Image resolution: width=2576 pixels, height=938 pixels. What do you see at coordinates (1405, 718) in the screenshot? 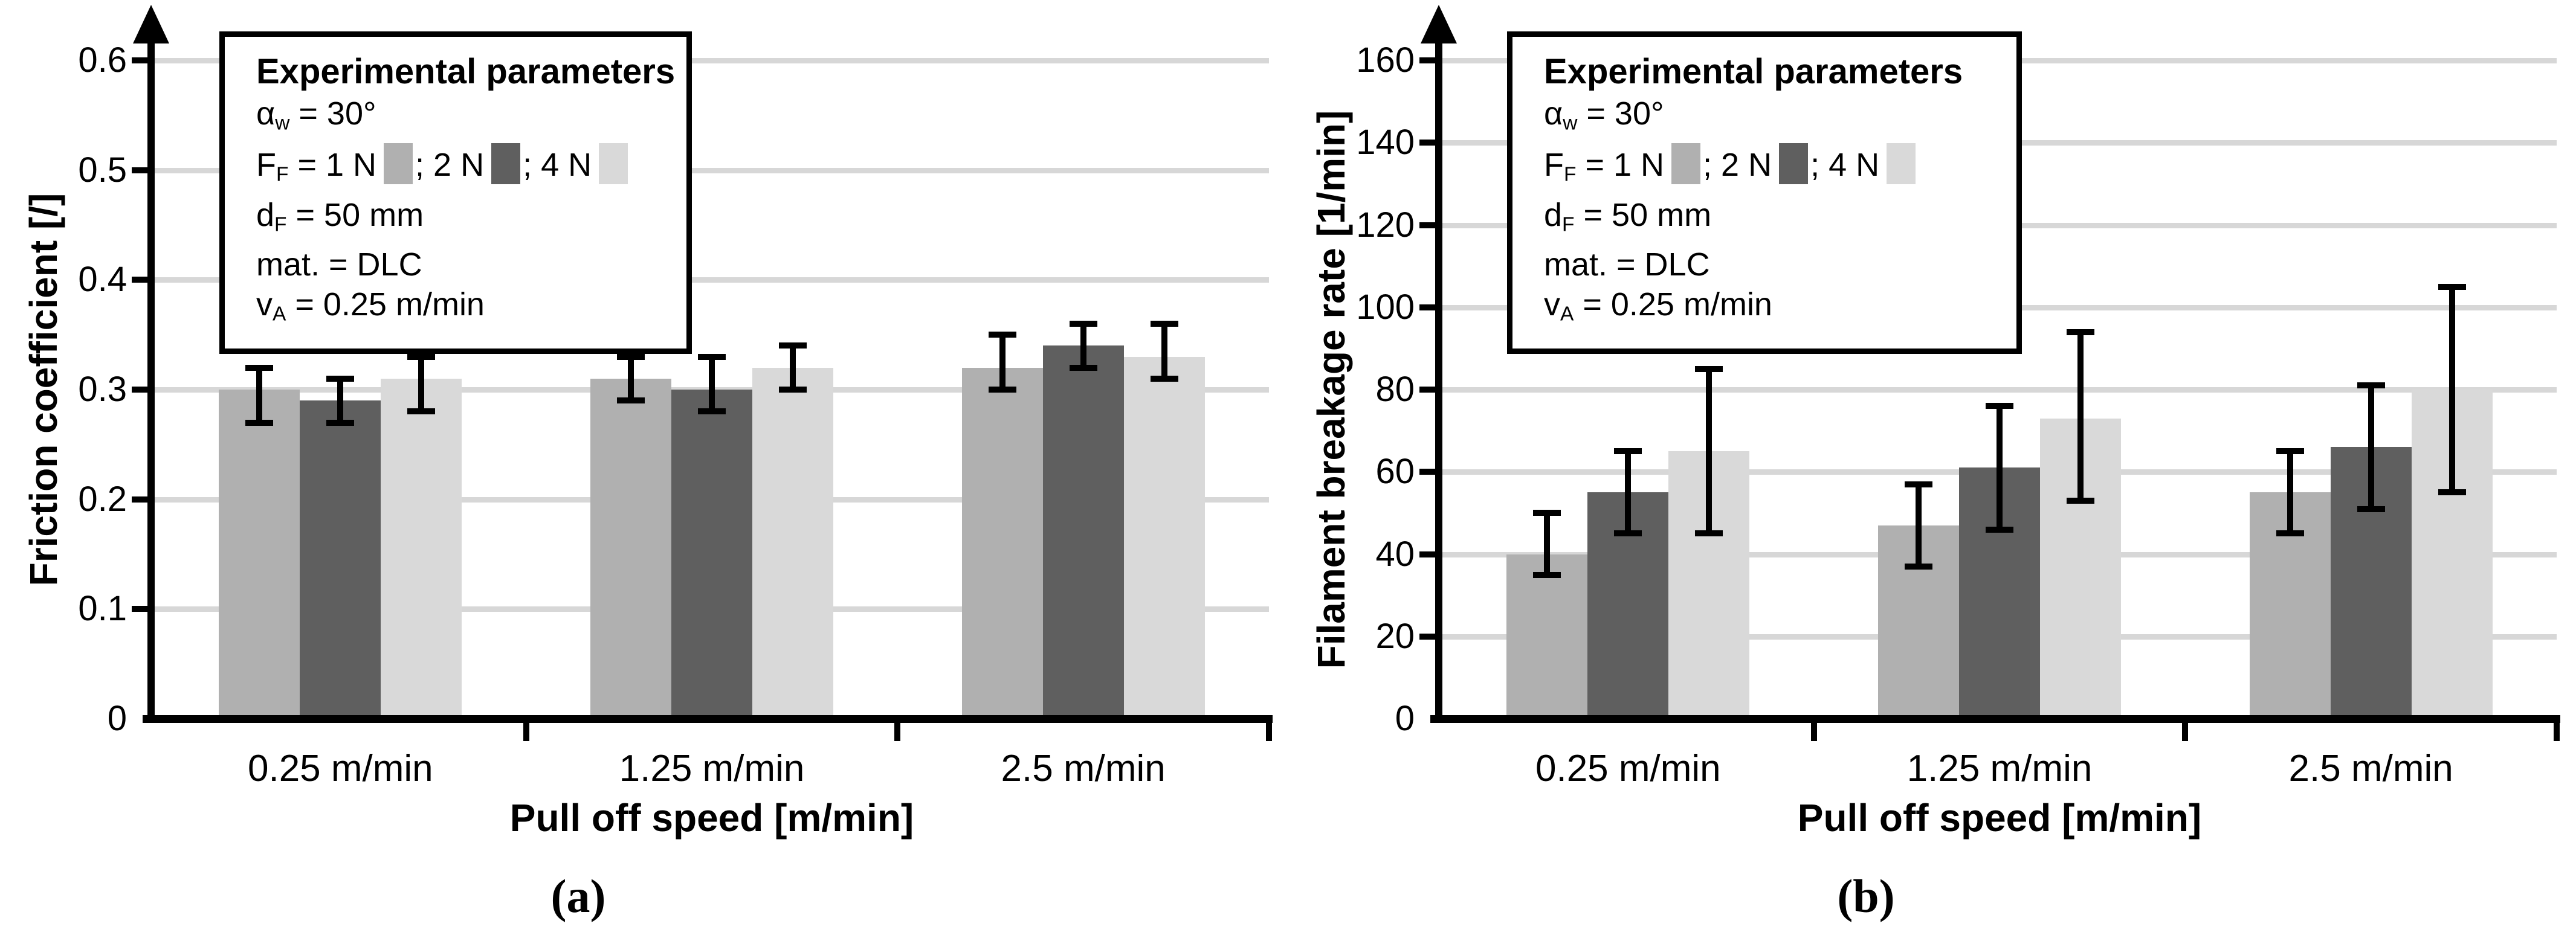
I see `y-tick-label-0: 0` at bounding box center [1405, 718].